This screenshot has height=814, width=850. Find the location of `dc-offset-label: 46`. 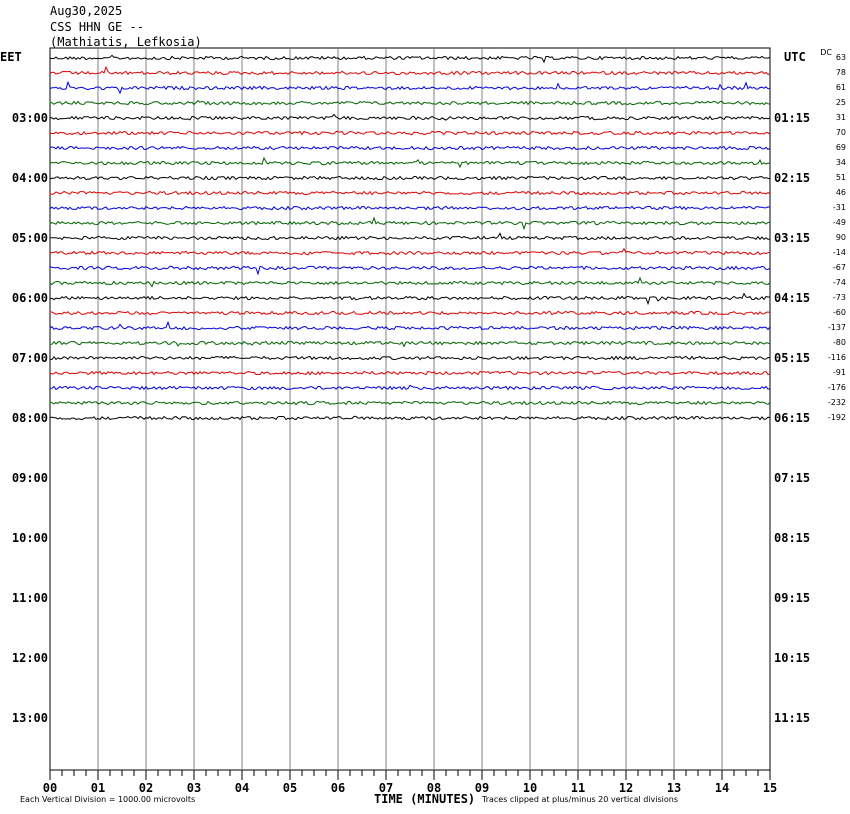

dc-offset-label: 46 is located at coordinates (840, 192).